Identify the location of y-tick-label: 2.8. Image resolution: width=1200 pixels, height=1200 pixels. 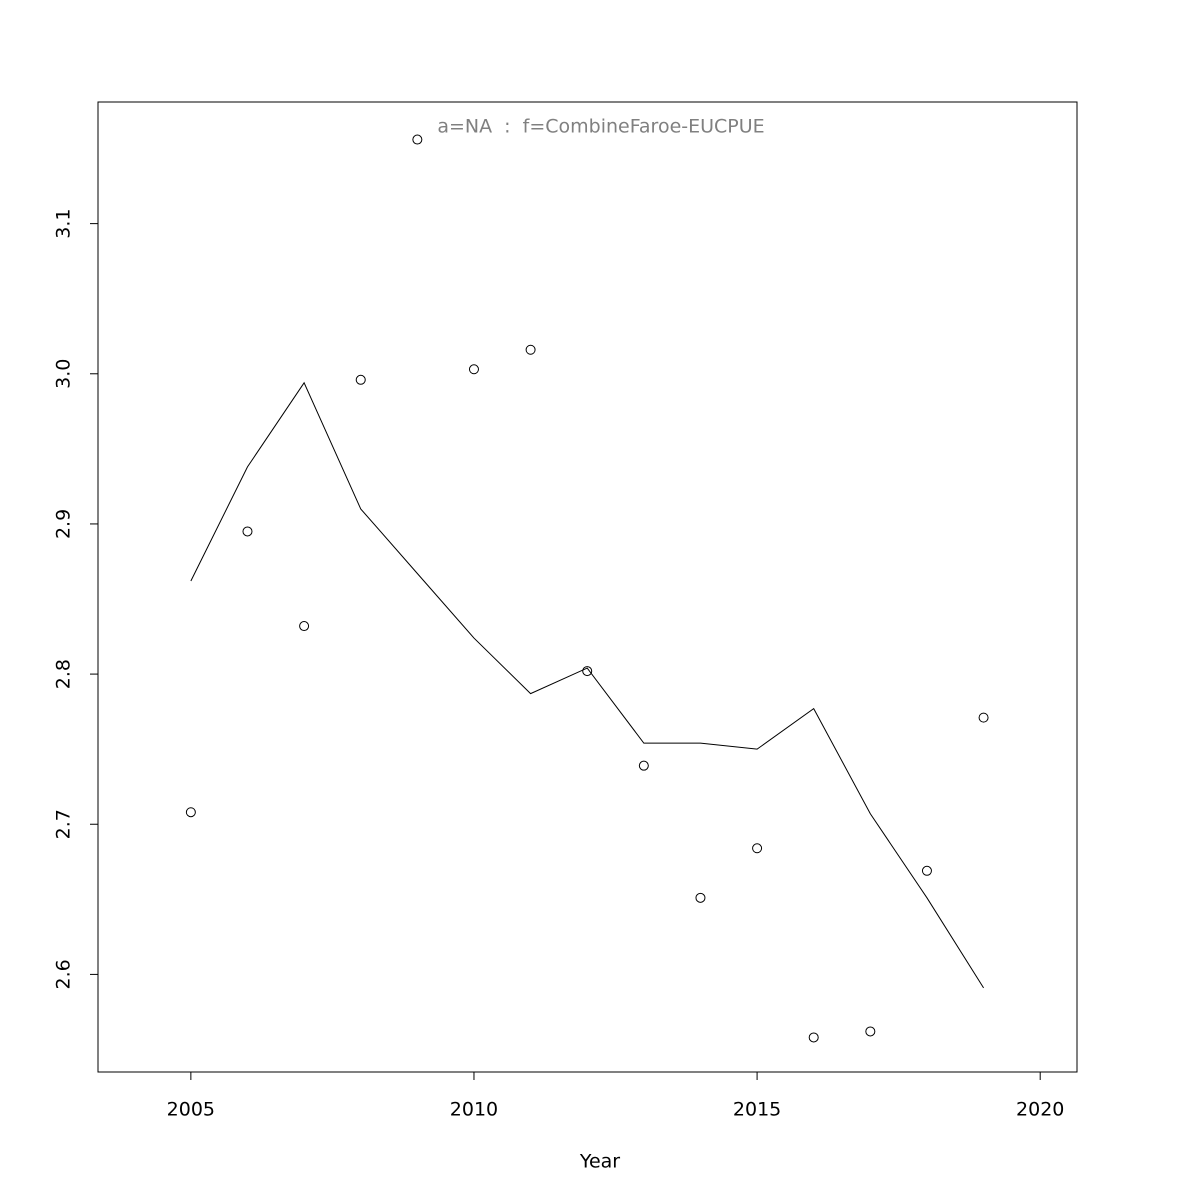
(64, 674).